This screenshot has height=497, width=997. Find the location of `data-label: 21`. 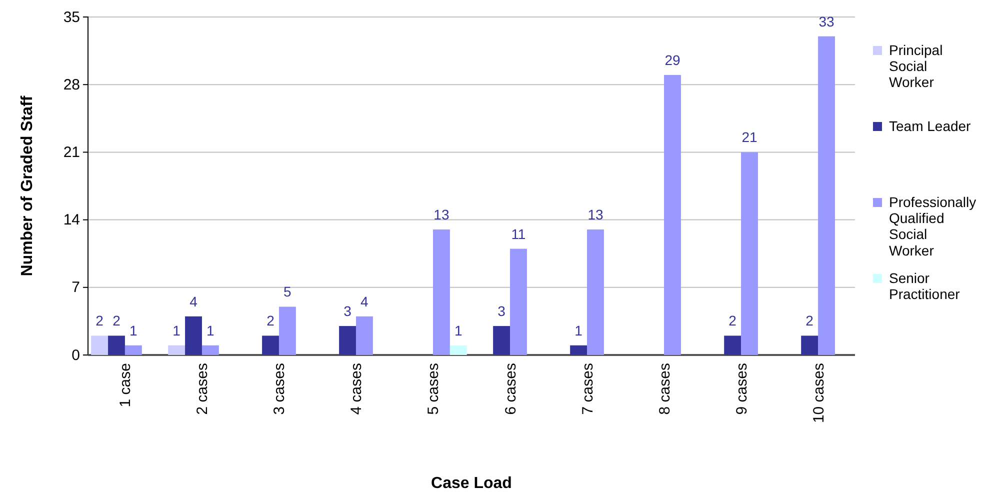

data-label: 21 is located at coordinates (750, 137).